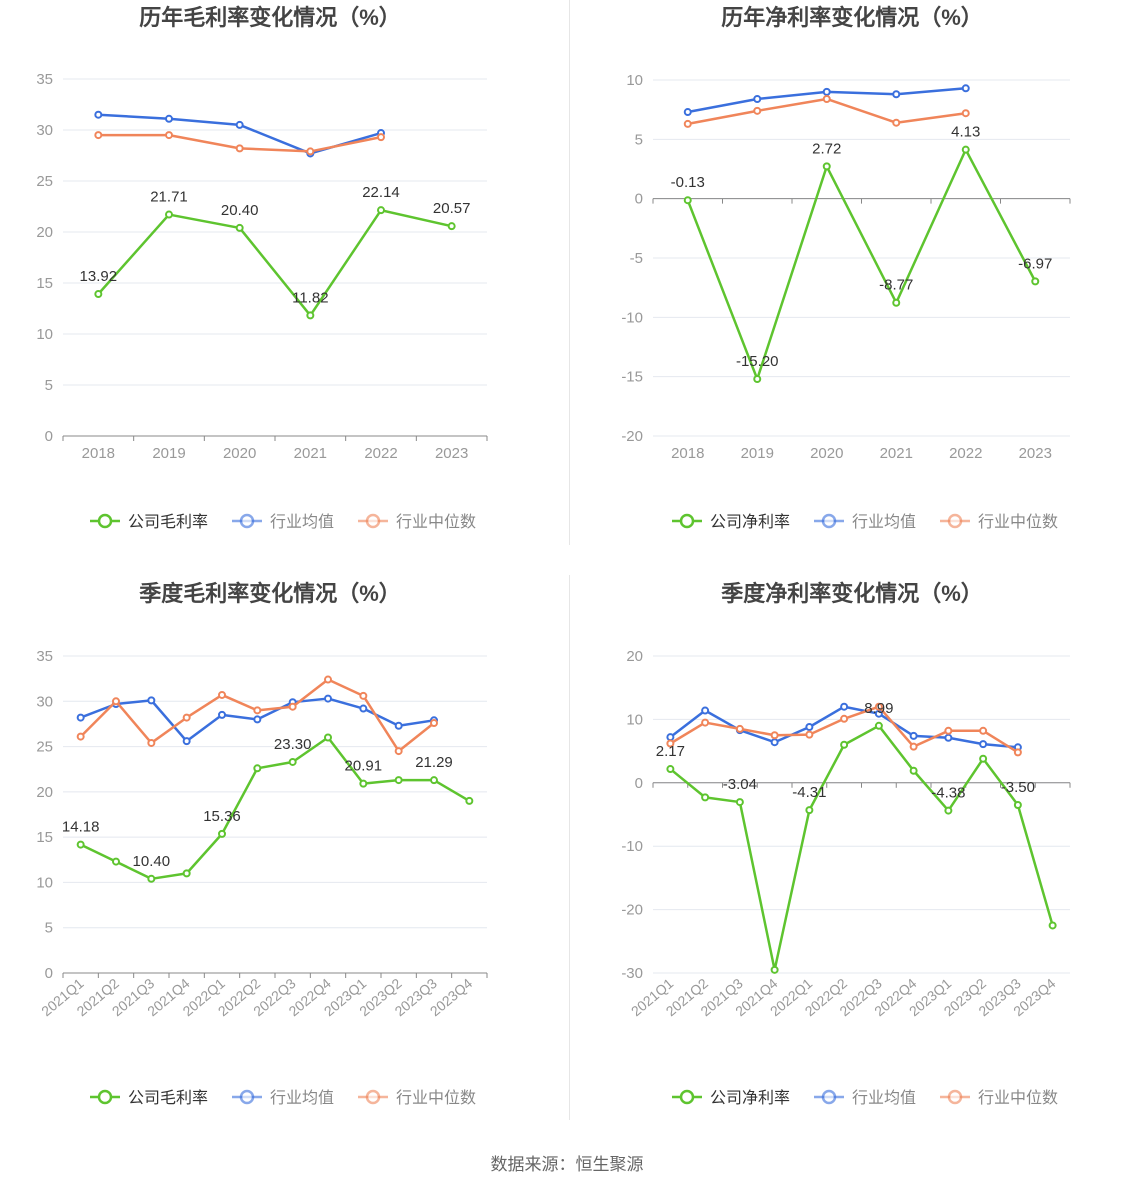 The image size is (1134, 1188). What do you see at coordinates (826, 100) in the screenshot?
I see `annual-net-series-avg` at bounding box center [826, 100].